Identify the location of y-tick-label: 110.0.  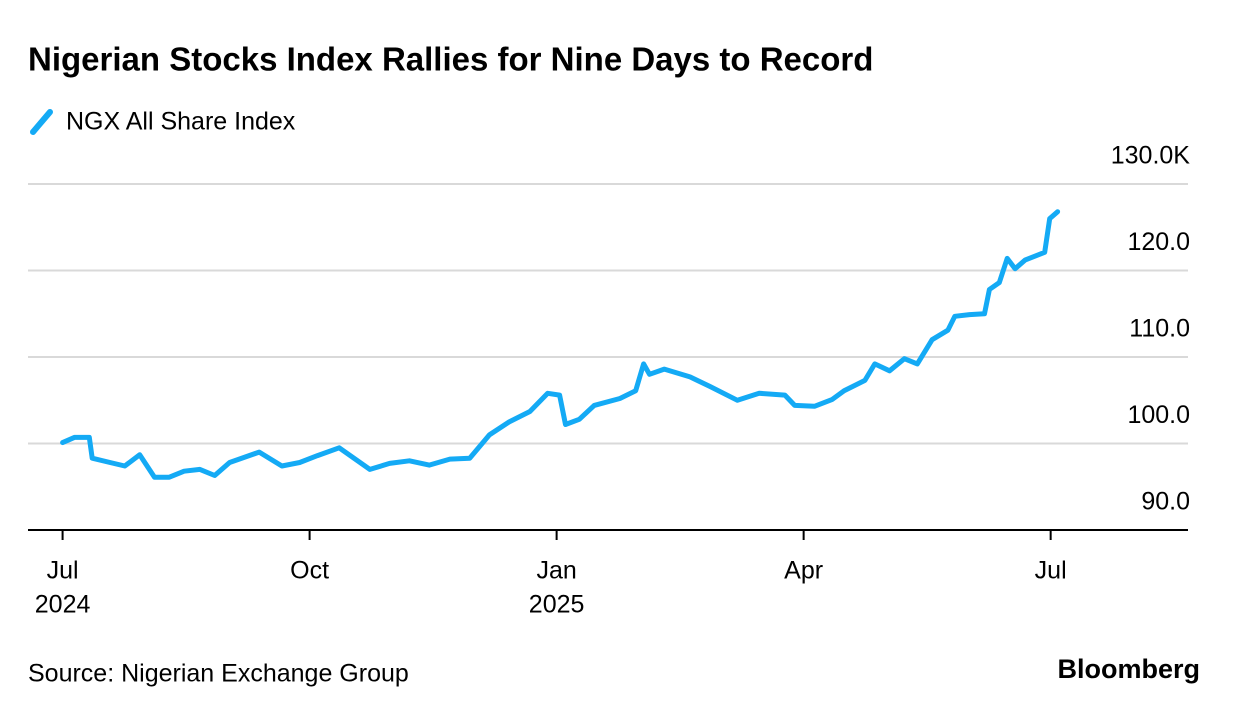
(1159, 329).